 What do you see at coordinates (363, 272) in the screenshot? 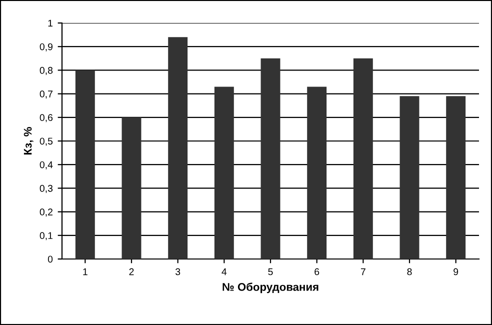
I see `x-tick-label: 7` at bounding box center [363, 272].